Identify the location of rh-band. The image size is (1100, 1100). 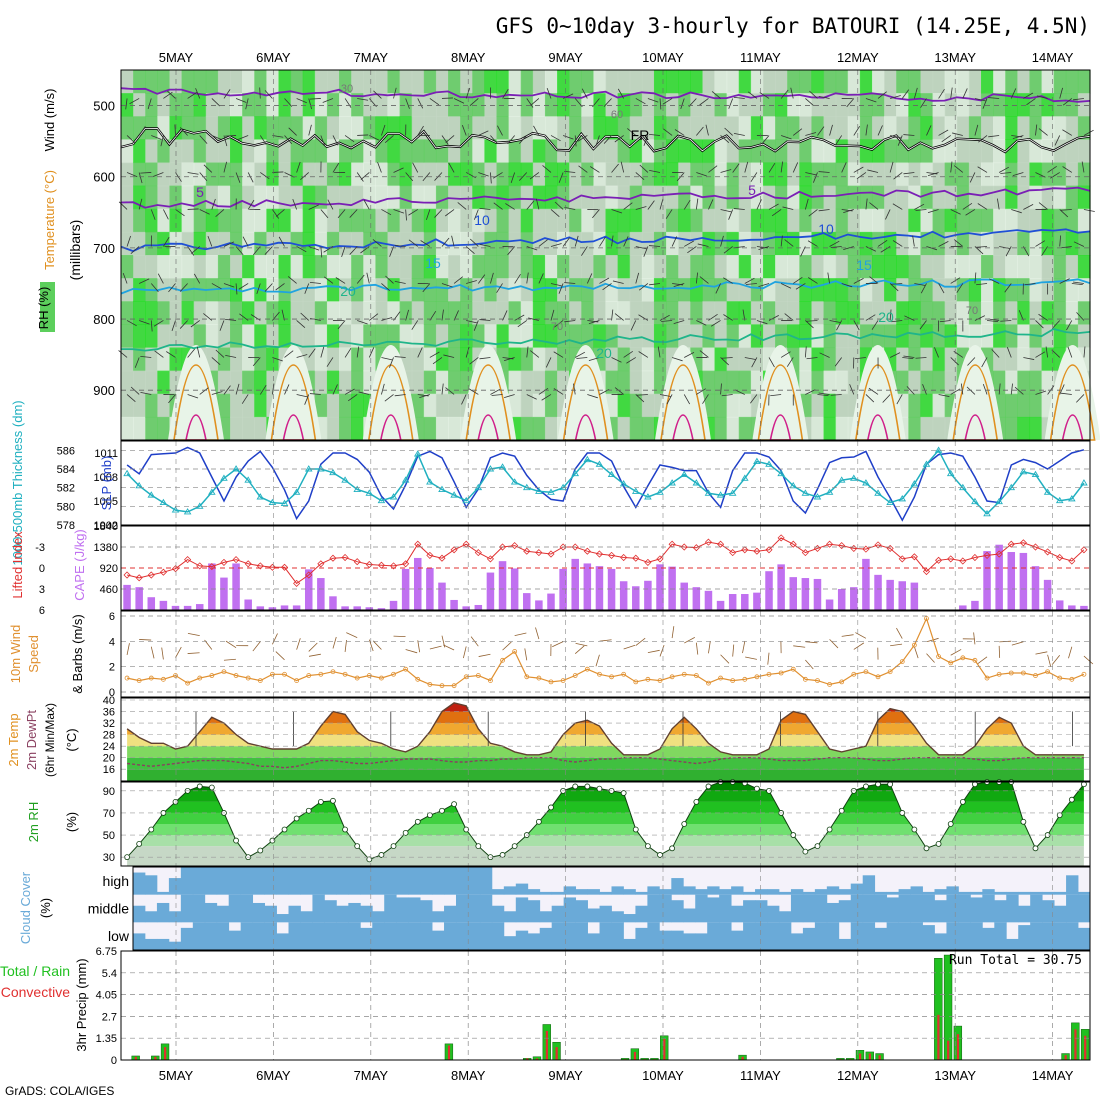
(605, 796).